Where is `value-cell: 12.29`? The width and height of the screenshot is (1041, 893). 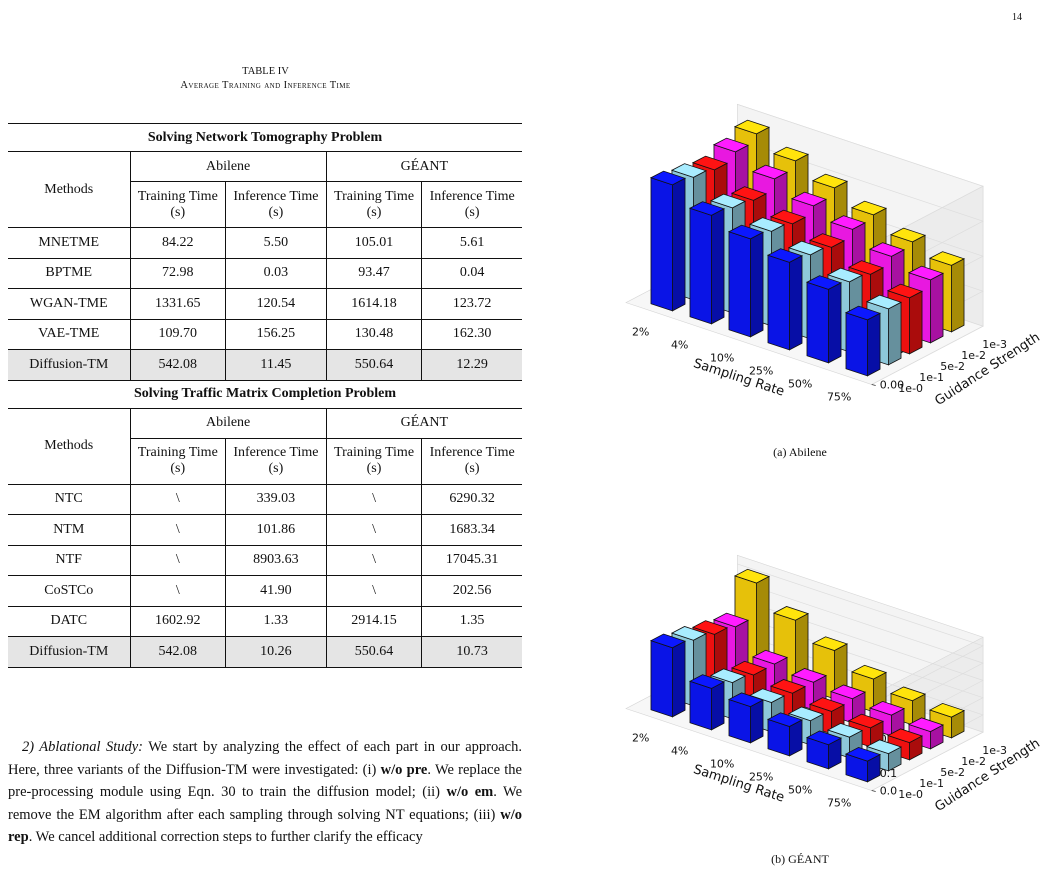 value-cell: 12.29 is located at coordinates (471, 364).